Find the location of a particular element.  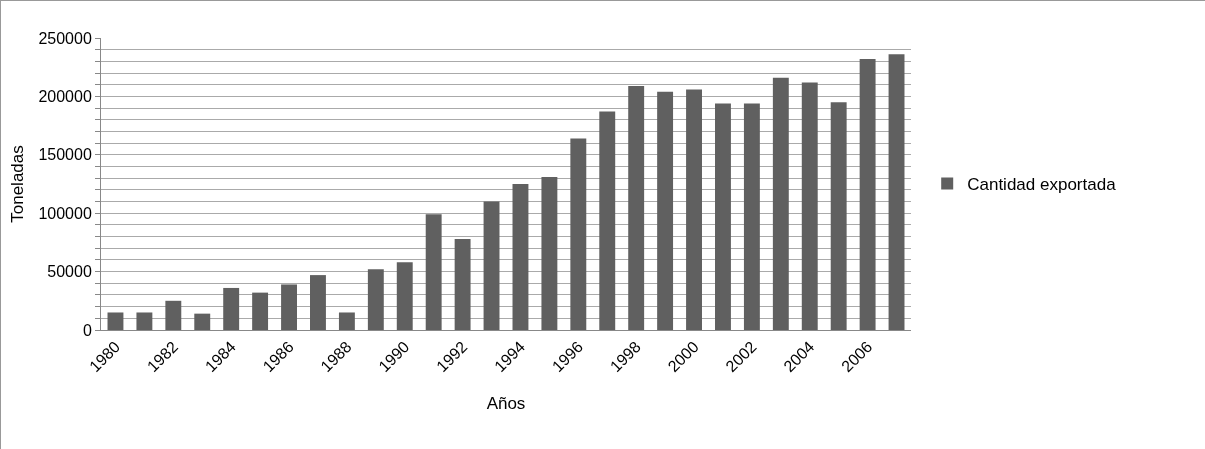

y-tick-label: 150000 is located at coordinates (65, 155).